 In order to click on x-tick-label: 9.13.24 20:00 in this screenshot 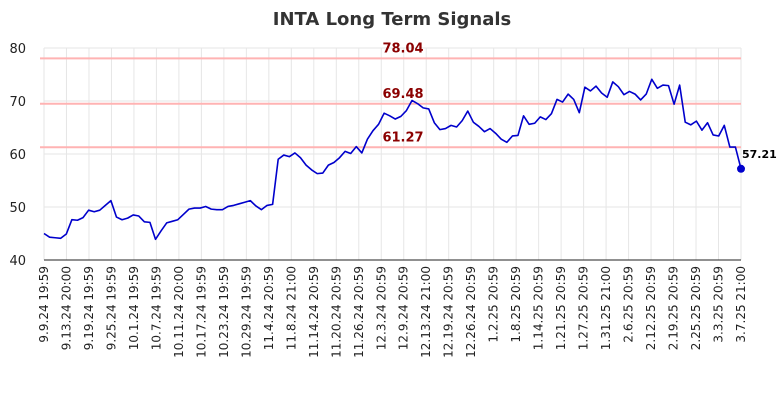, I will do `click(66, 308)`.